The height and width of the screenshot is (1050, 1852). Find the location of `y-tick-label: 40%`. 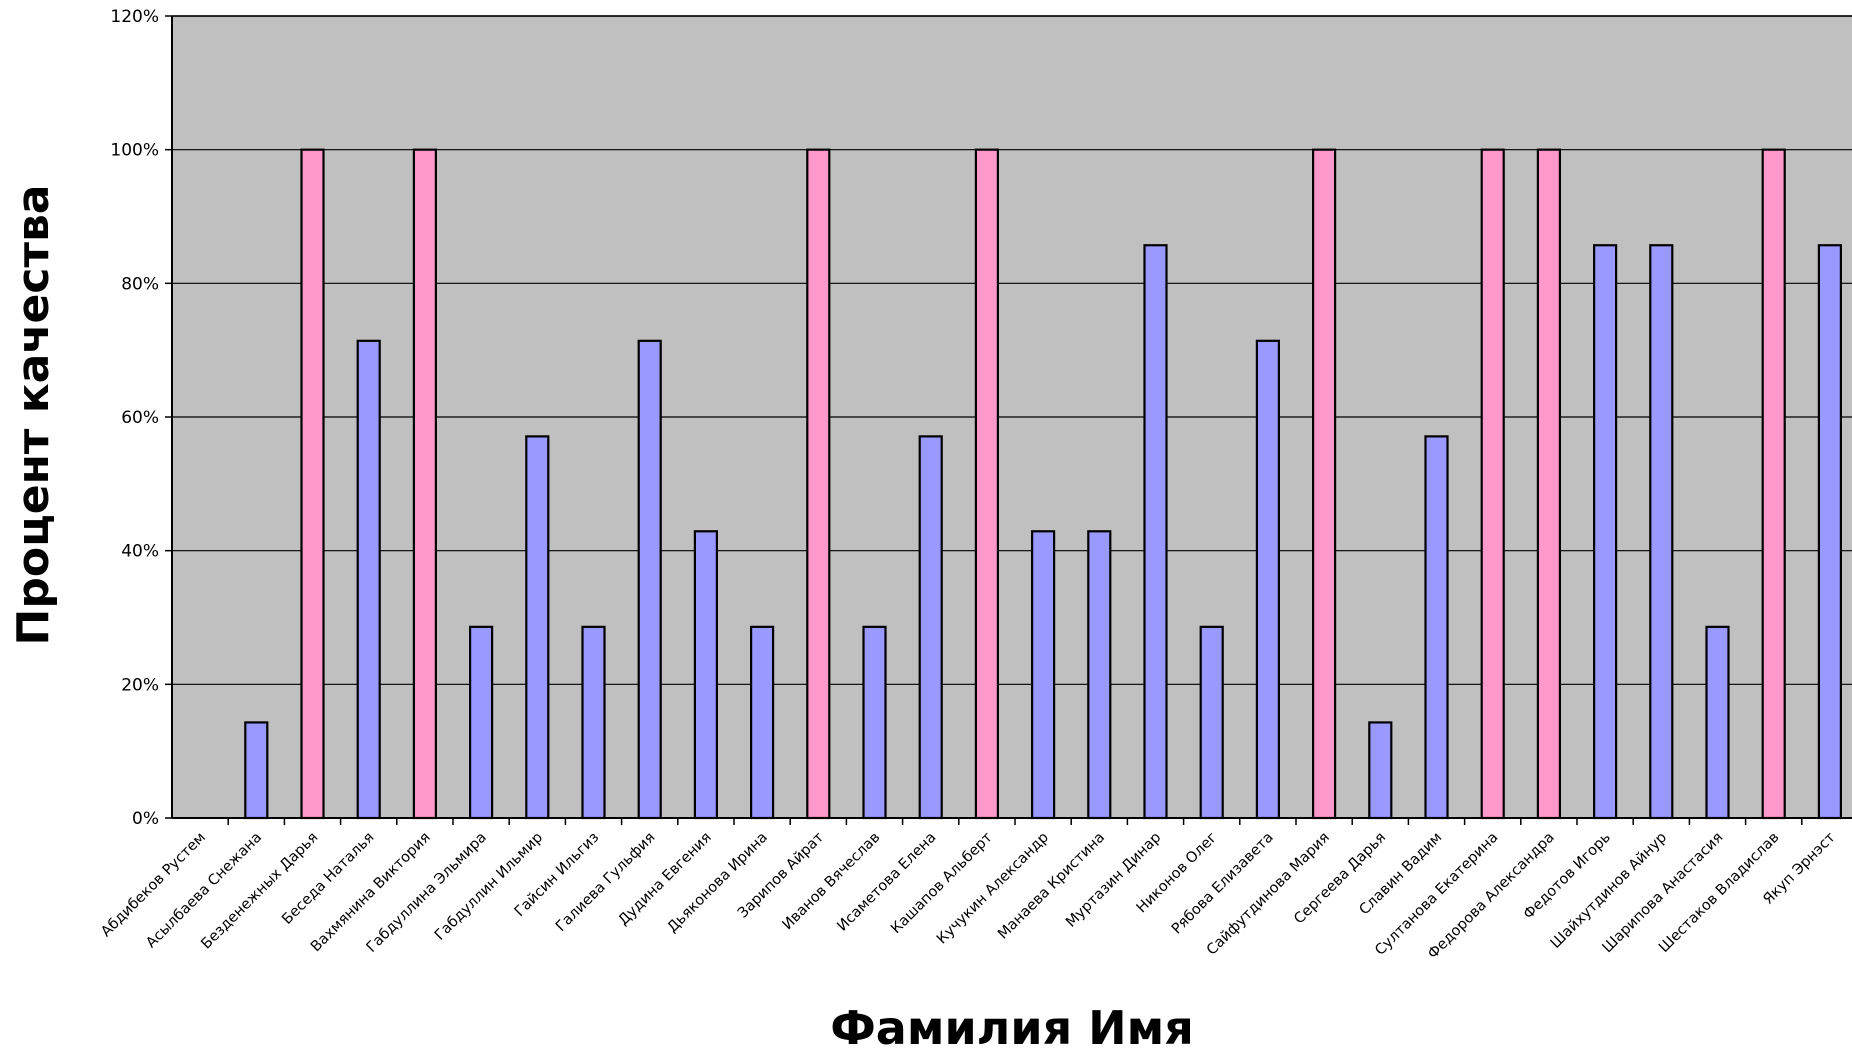

y-tick-label: 40% is located at coordinates (140, 552).